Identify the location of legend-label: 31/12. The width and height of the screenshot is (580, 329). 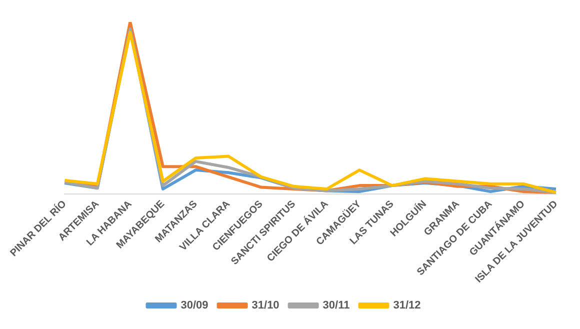
(407, 306).